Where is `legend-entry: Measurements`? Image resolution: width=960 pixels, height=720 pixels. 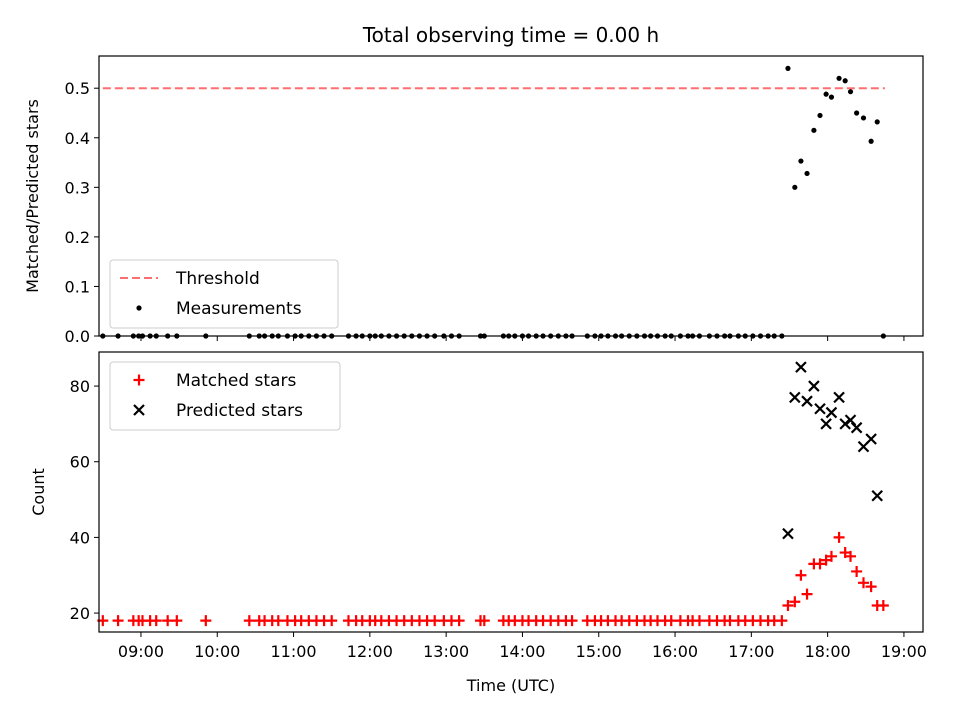
legend-entry: Measurements is located at coordinates (239, 309).